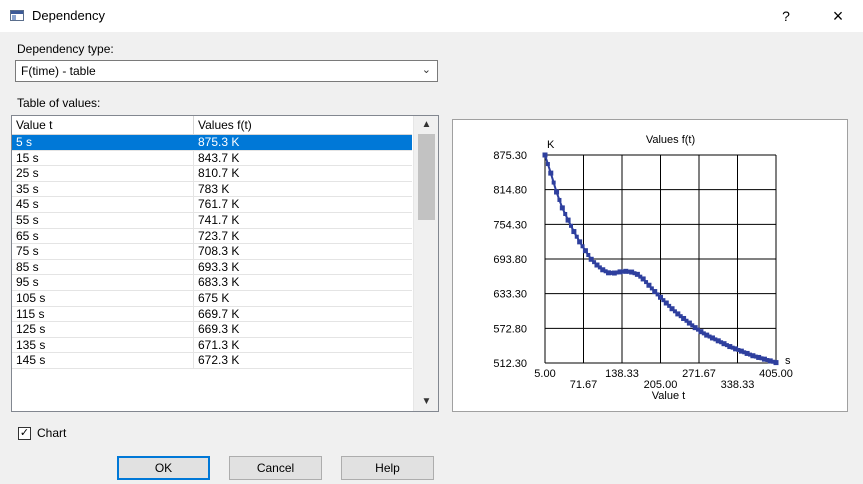 The height and width of the screenshot is (484, 863). I want to click on checkmark-icon: ✓, so click(24, 433).